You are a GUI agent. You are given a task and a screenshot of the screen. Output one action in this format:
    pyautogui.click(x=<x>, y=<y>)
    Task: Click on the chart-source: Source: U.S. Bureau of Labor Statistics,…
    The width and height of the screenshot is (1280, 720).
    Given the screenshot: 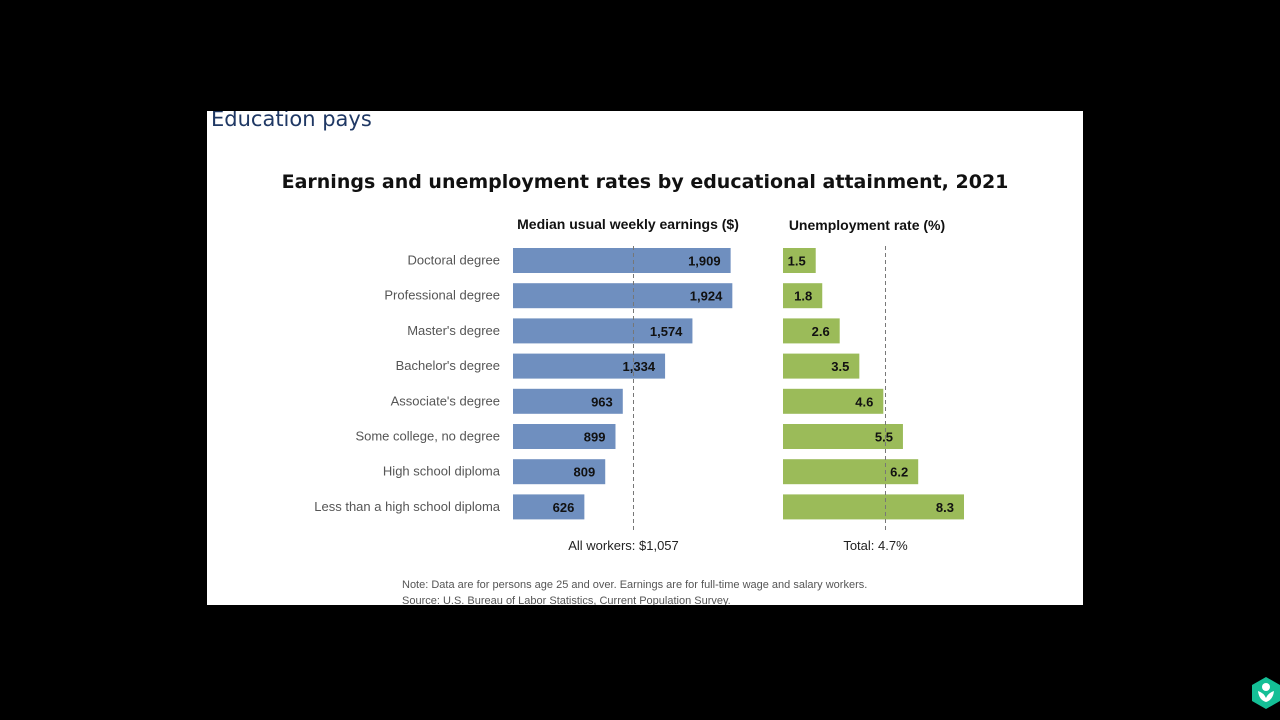 What is the action you would take?
    pyautogui.click(x=566, y=600)
    